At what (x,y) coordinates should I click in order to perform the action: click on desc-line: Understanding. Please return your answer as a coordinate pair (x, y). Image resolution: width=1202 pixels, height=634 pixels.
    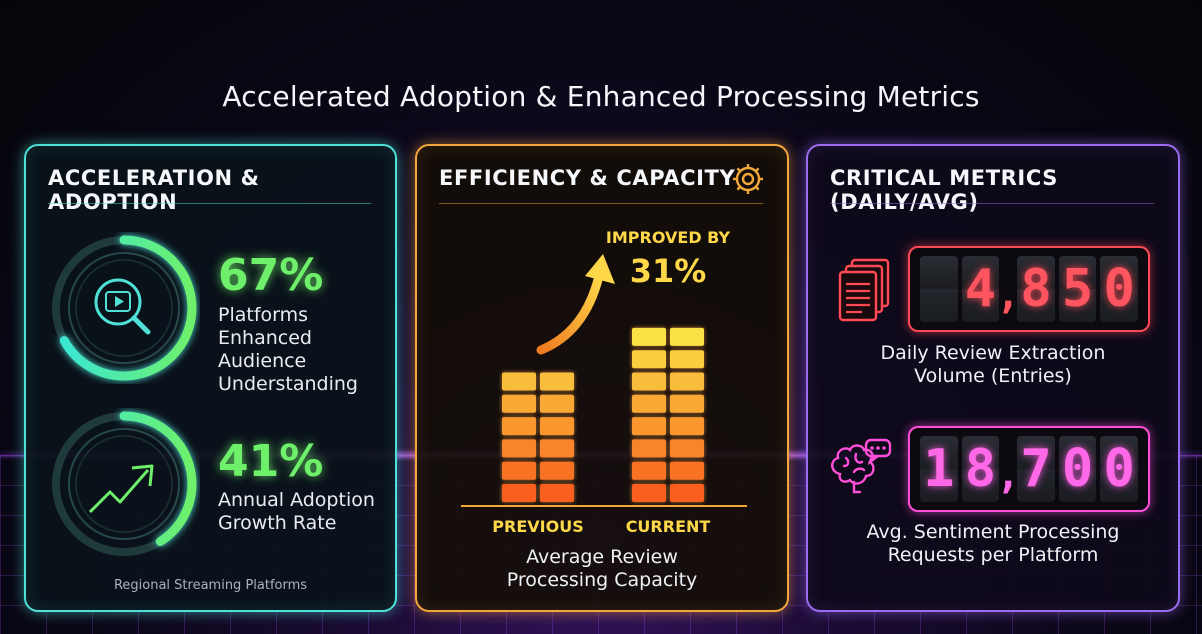
    Looking at the image, I should click on (288, 384).